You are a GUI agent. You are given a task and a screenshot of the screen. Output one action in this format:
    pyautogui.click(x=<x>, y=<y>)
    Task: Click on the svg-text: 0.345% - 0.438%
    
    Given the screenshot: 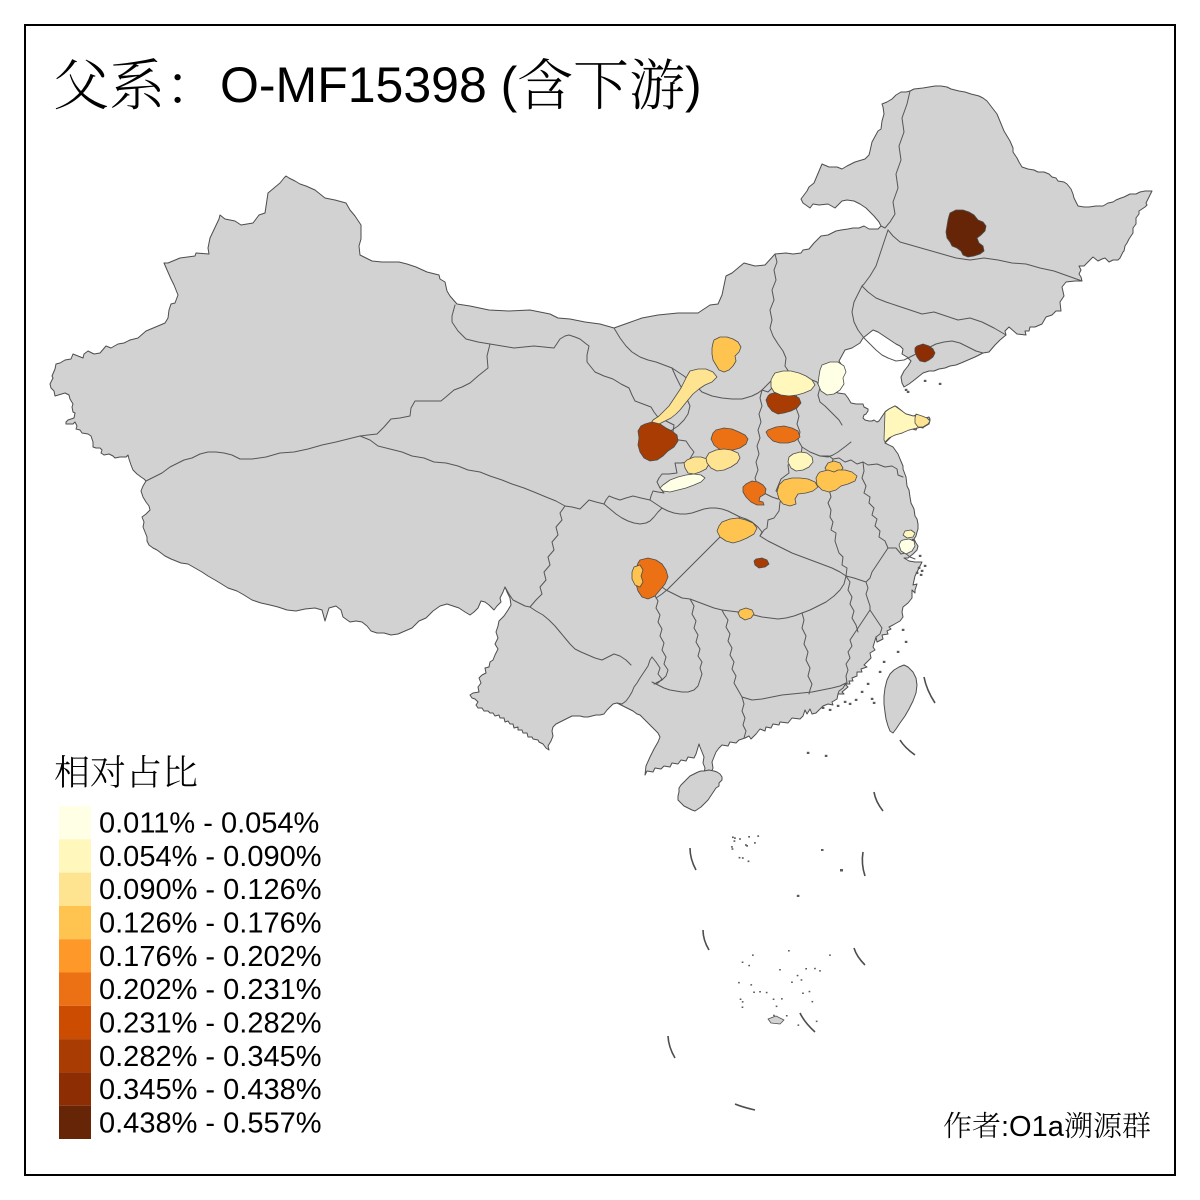 What is the action you would take?
    pyautogui.click(x=210, y=1090)
    